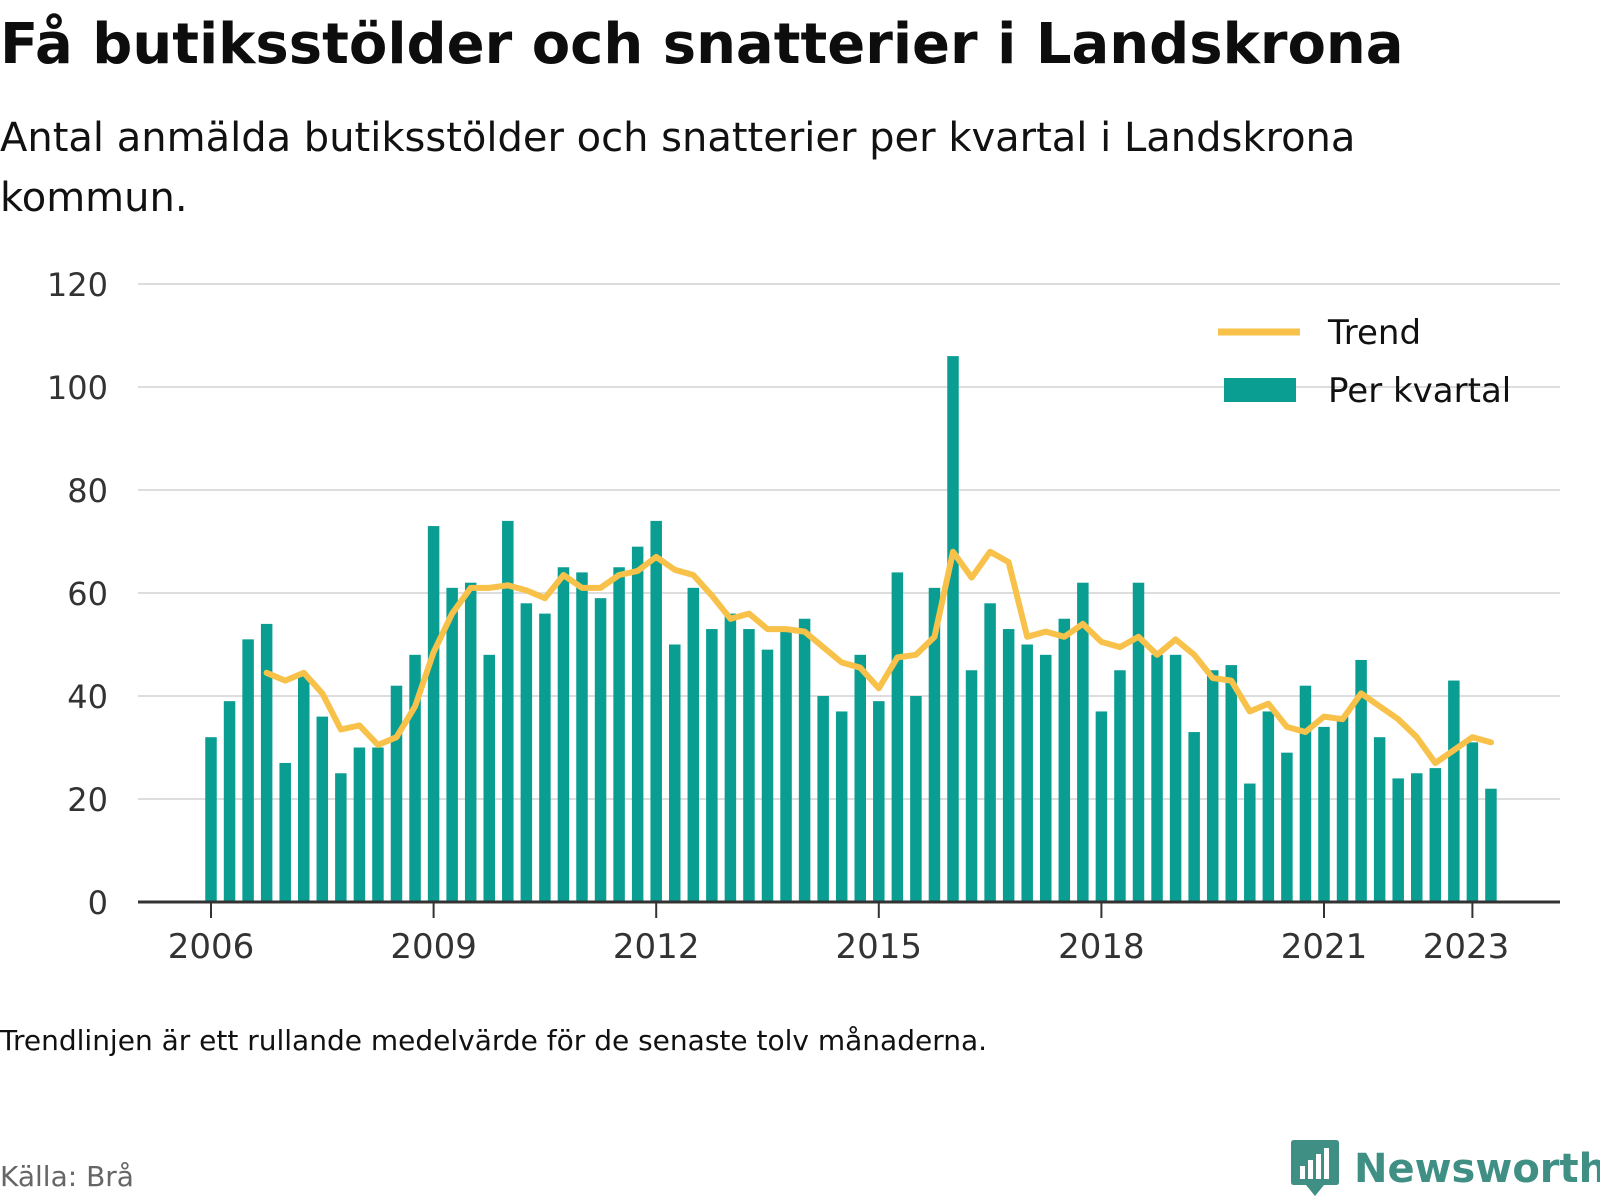 The image size is (1600, 1200). I want to click on newsworthy-logo-icon, so click(1315, 1168).